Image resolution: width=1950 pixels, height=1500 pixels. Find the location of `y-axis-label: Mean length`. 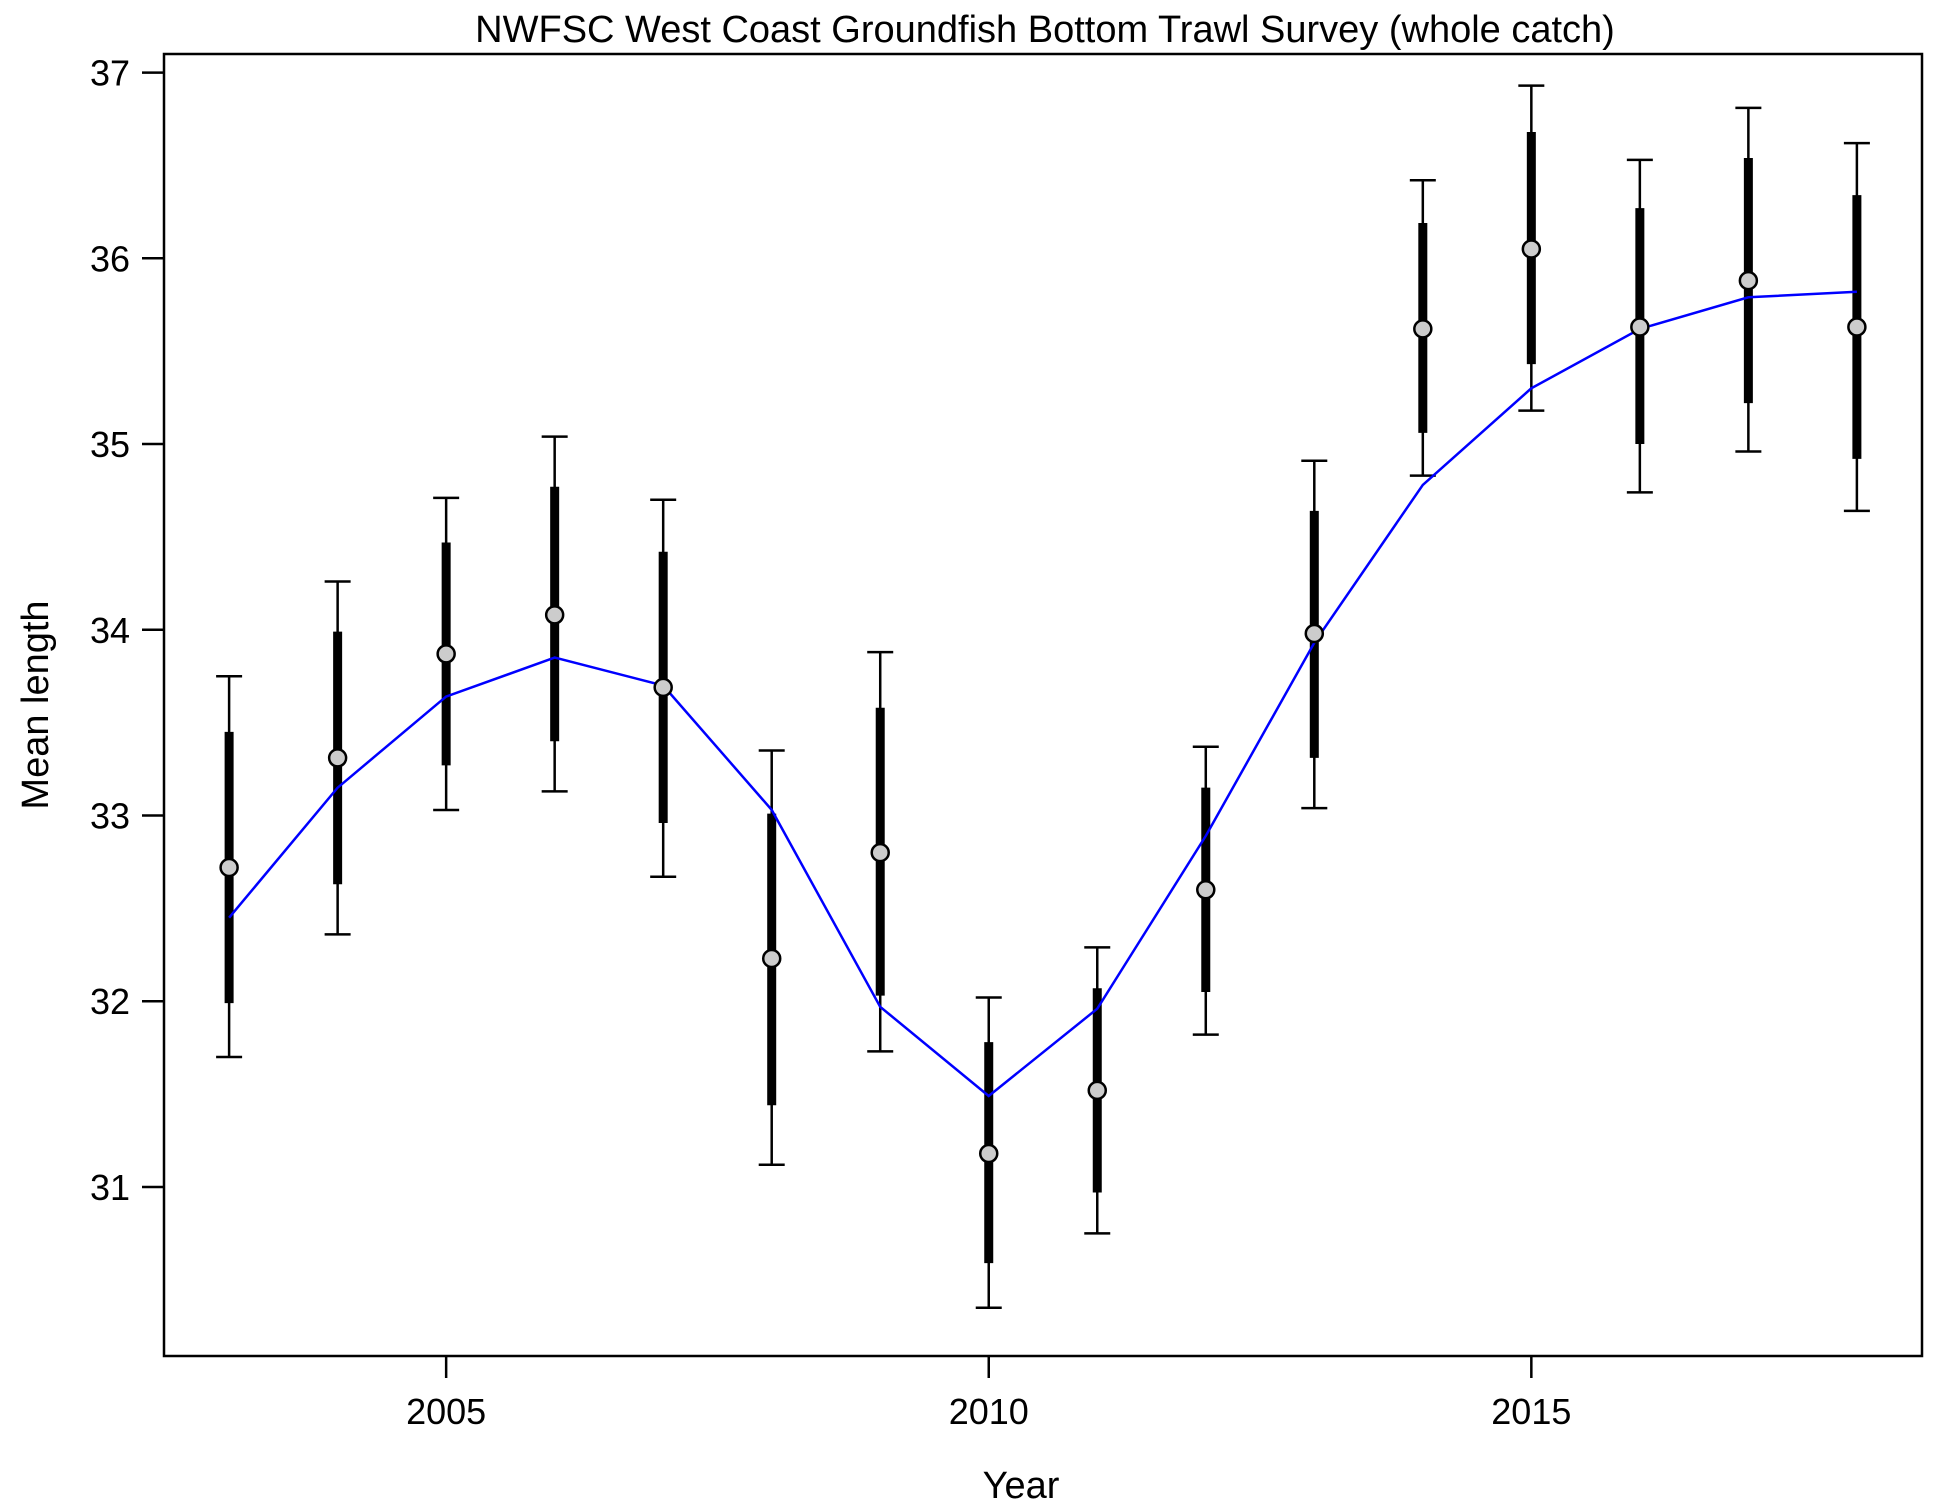

y-axis-label: Mean length is located at coordinates (36, 704).